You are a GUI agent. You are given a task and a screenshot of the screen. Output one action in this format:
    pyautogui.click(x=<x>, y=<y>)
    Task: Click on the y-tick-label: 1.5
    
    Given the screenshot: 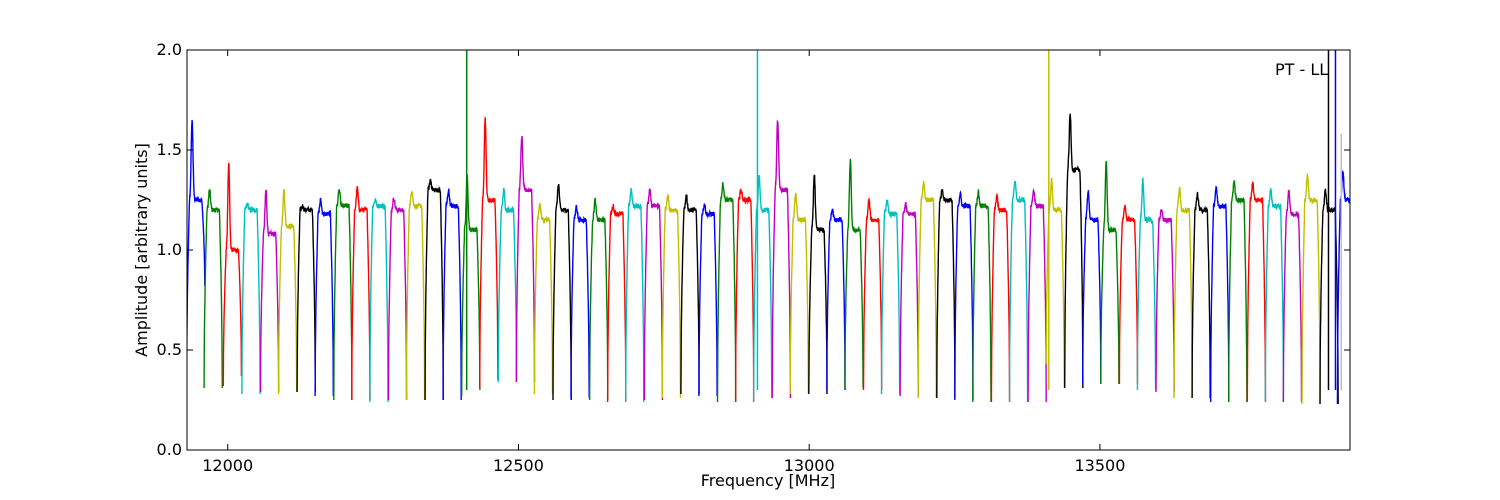 What is the action you would take?
    pyautogui.click(x=169, y=149)
    